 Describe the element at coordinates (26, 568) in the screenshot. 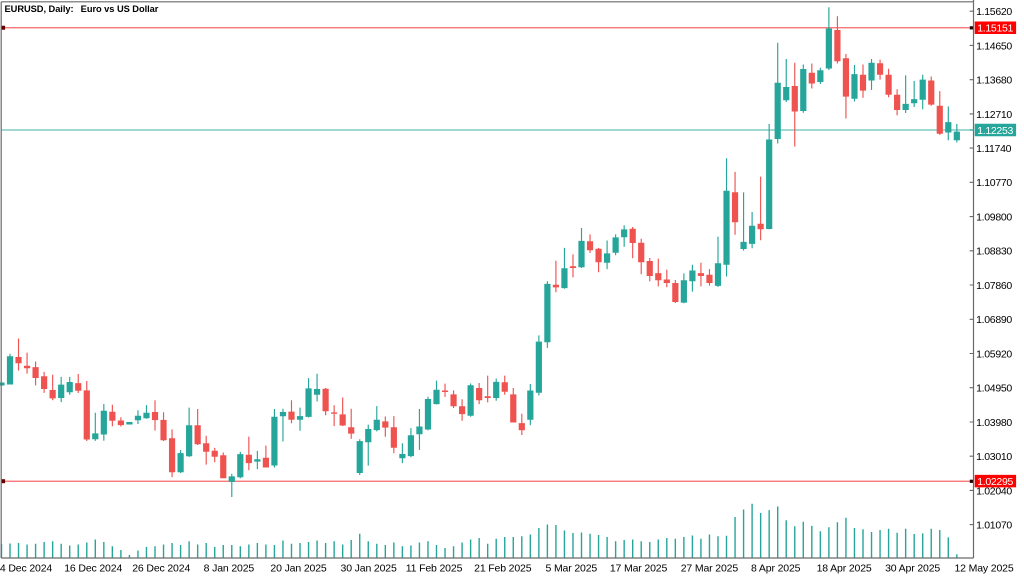

I see `svg-text: 4 Dec 2024` at that location.